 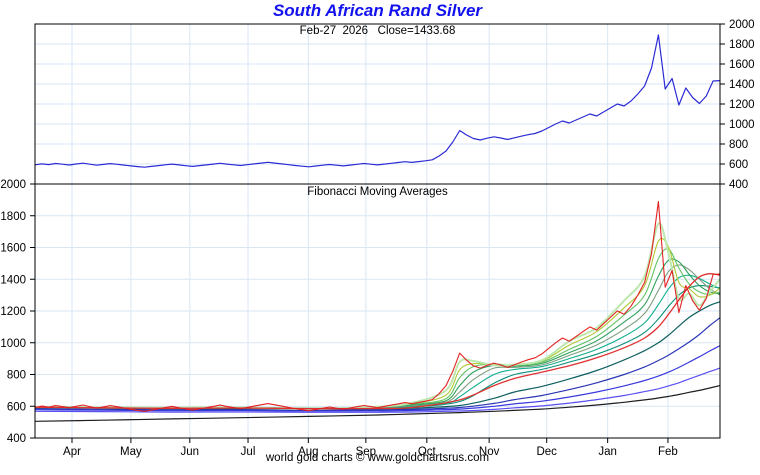 What do you see at coordinates (738, 165) in the screenshot?
I see `y-tick-label-right: 600` at bounding box center [738, 165].